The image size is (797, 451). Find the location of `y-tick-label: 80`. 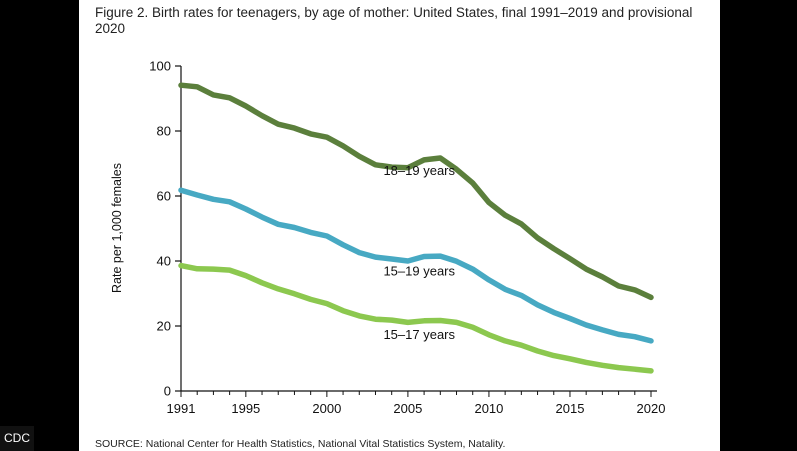

y-tick-label: 80 is located at coordinates (164, 131).